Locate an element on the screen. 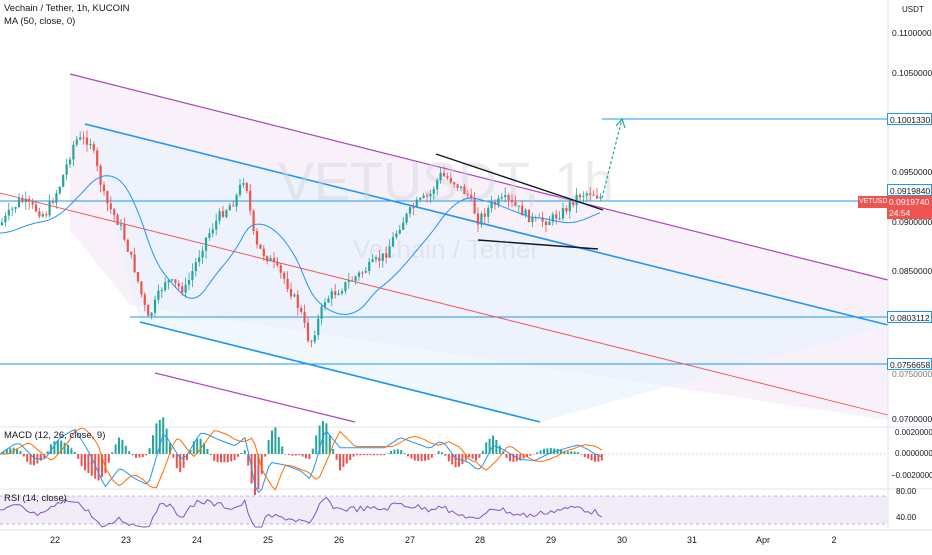  current-price-badge: 0.0919740 is located at coordinates (909, 202).